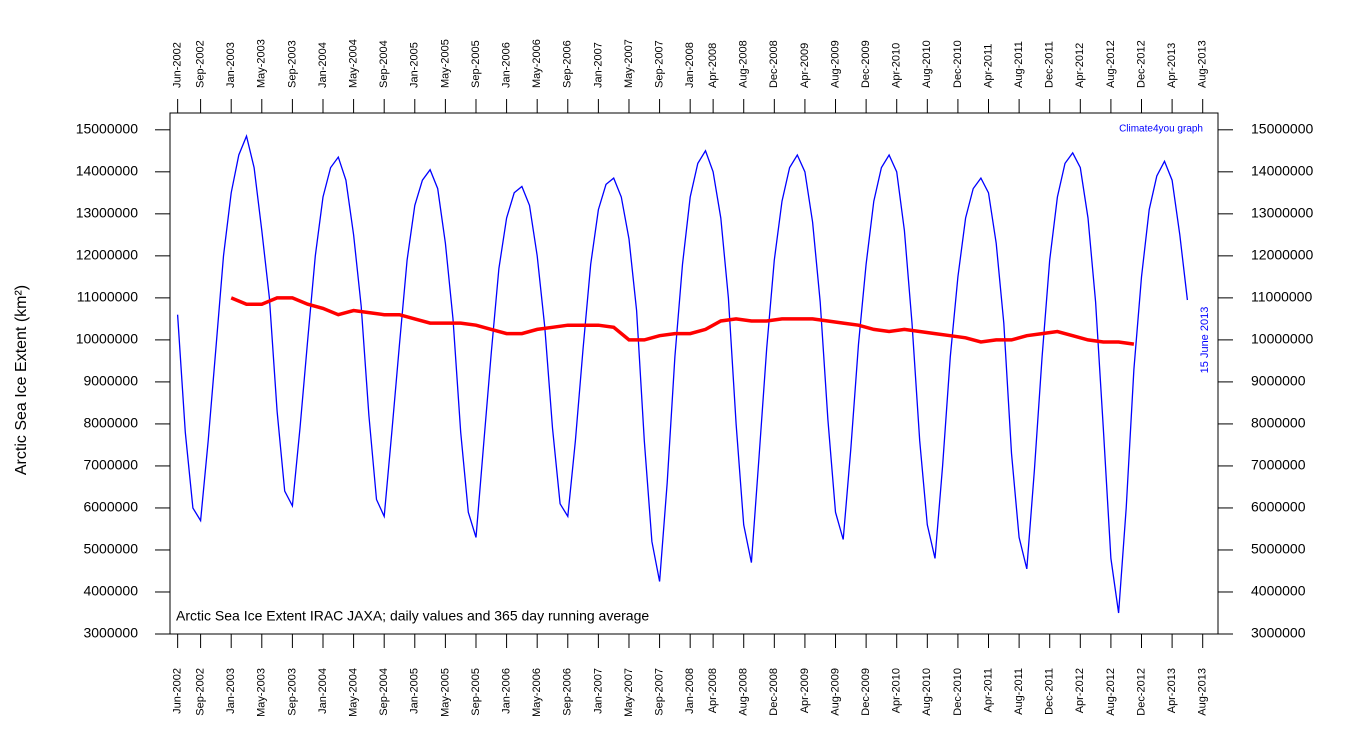  I want to click on y2-tick-label: 12000000, so click(1282, 255).